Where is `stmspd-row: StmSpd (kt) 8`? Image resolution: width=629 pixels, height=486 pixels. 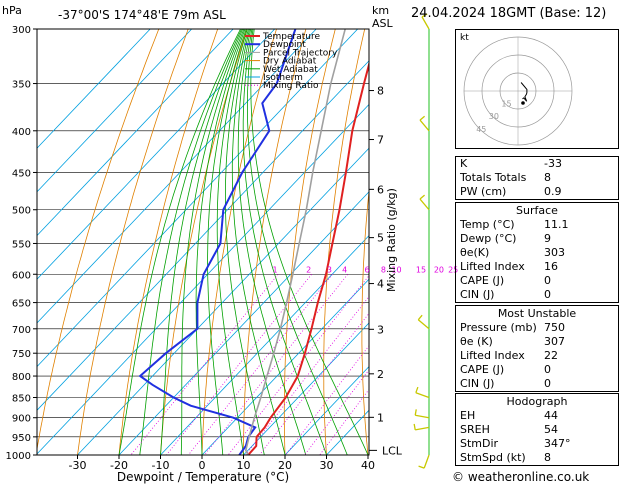
stmspd-row: StmSpd (kt) 8 is located at coordinates (537, 458).